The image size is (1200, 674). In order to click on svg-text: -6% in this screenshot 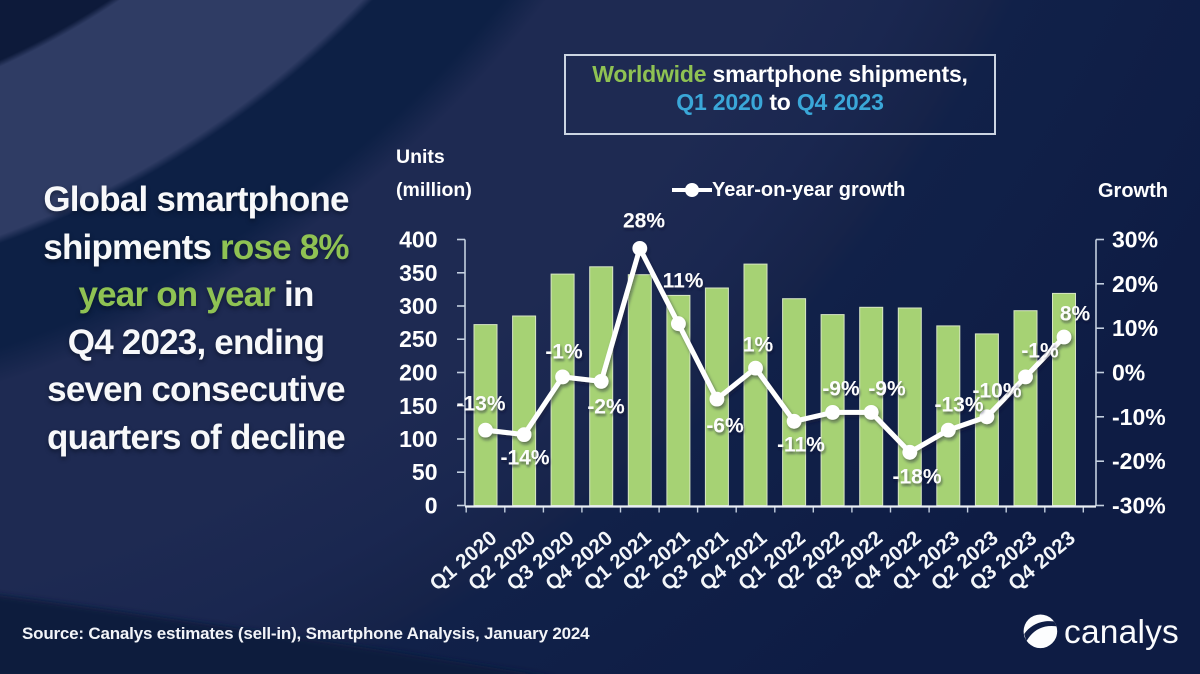, I will do `click(725, 426)`.